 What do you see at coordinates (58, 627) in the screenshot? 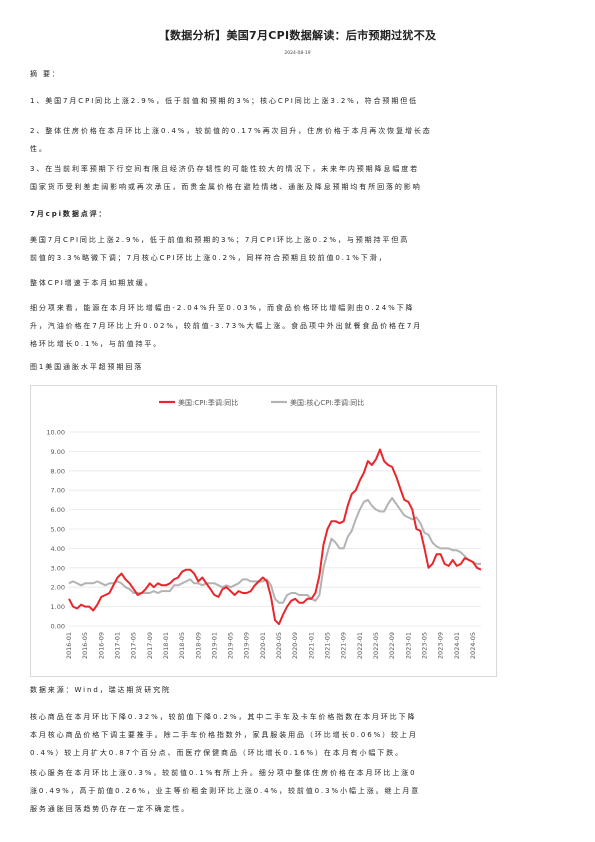
I see `y-tick-label: 0.00` at bounding box center [58, 627].